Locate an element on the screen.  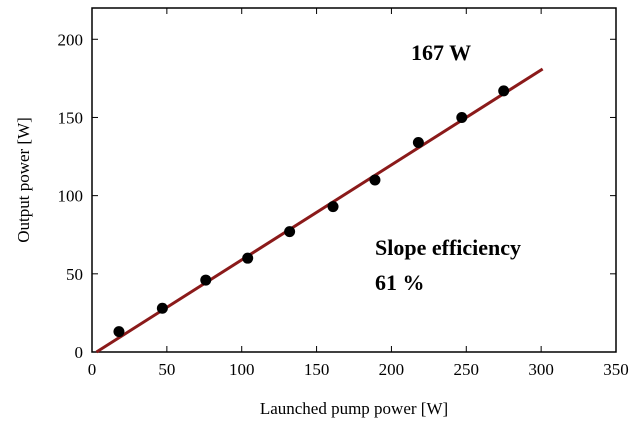
y-tick-label: 50 is located at coordinates (74, 274).